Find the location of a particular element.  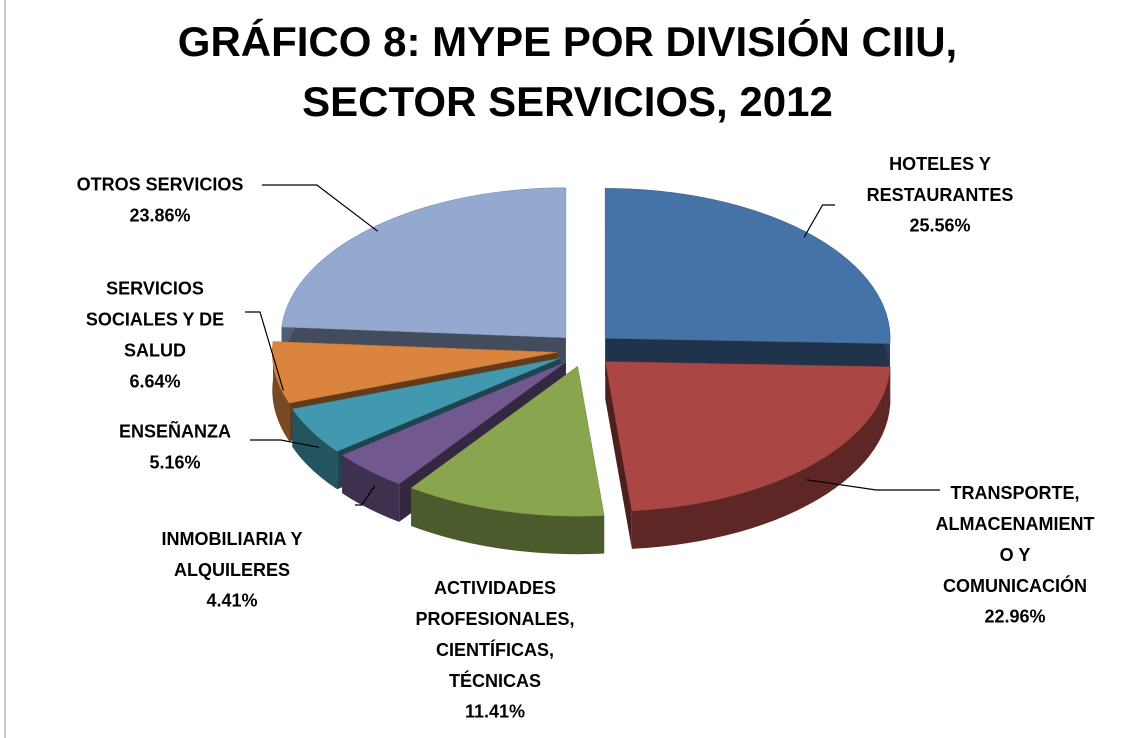

slice-label: ENSEÑANZA is located at coordinates (175, 431).